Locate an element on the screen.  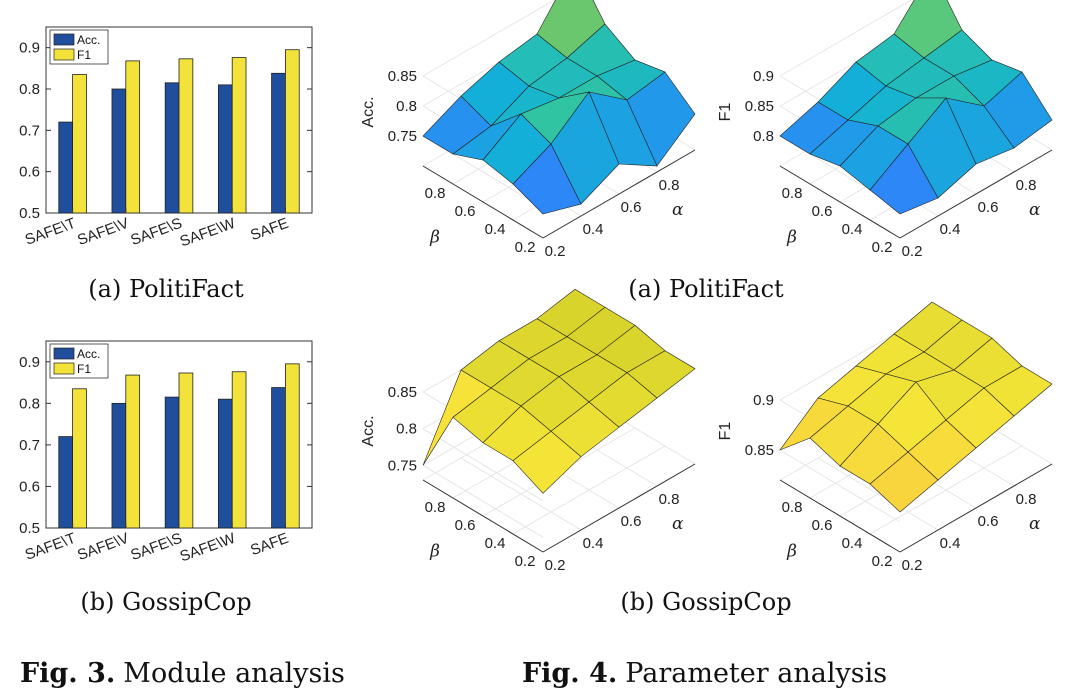
fig4-caption-text: Parameter analysis is located at coordinates (756, 673).